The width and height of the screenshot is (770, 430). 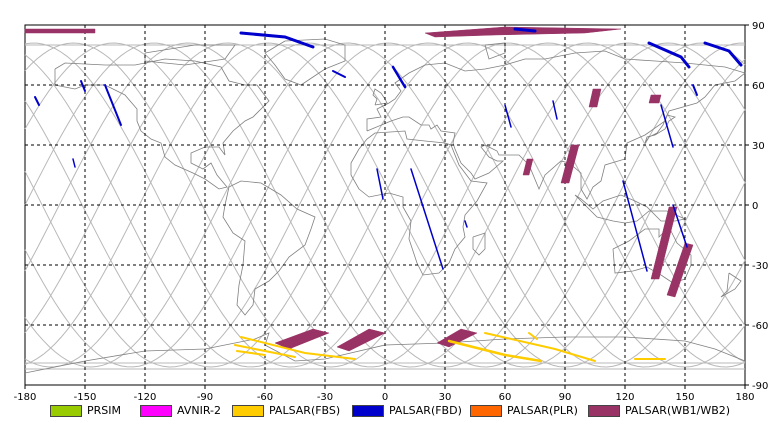 What do you see at coordinates (85, 397) in the screenshot?
I see `lon-tick-label: -150` at bounding box center [85, 397].